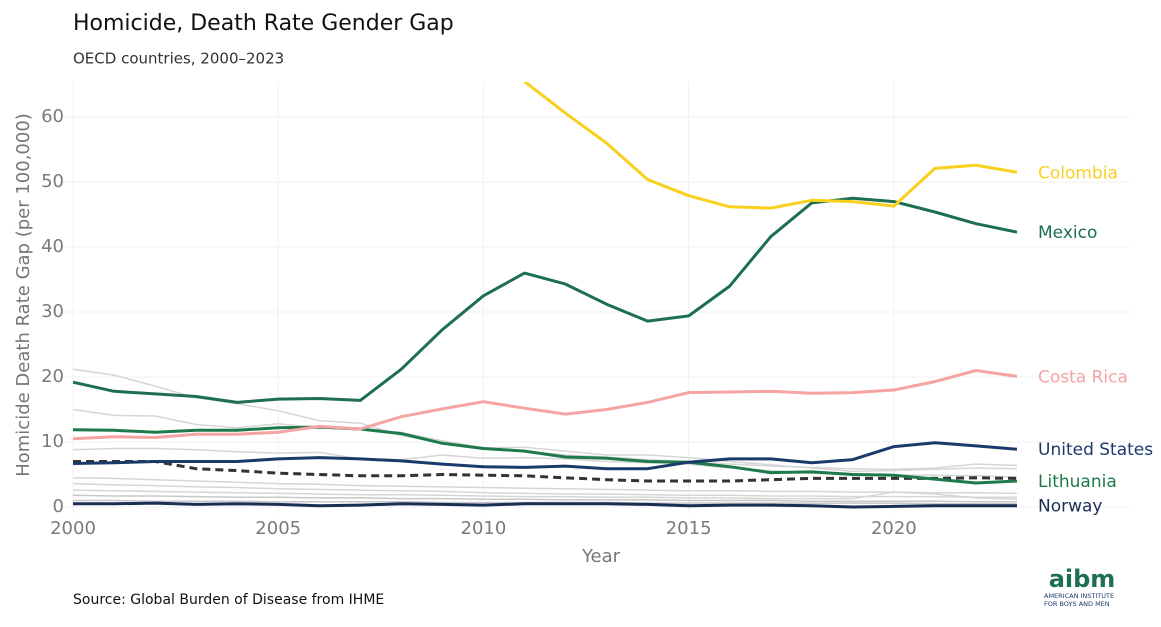  What do you see at coordinates (52, 246) in the screenshot?
I see `y-tick-label: 40` at bounding box center [52, 246].